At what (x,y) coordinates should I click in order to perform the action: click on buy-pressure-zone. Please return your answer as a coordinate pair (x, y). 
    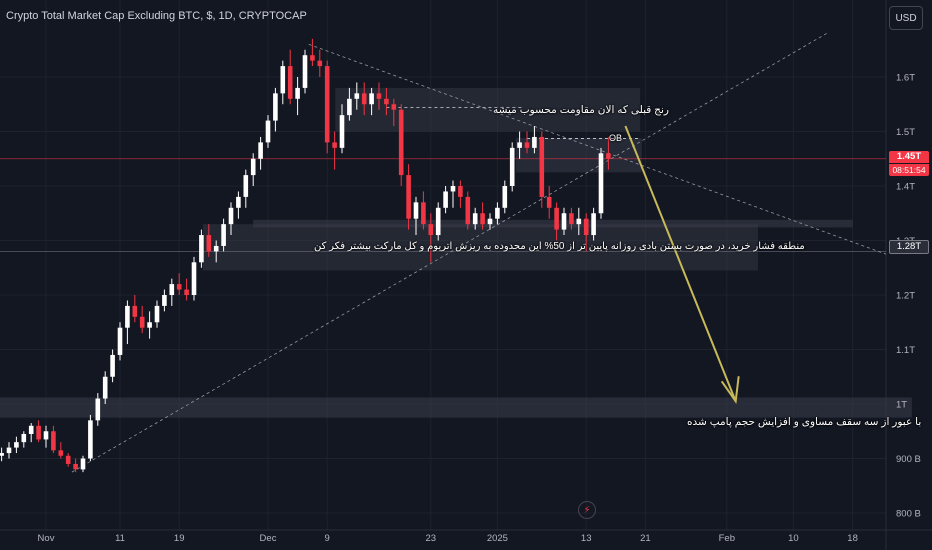
    Looking at the image, I should click on (480, 247).